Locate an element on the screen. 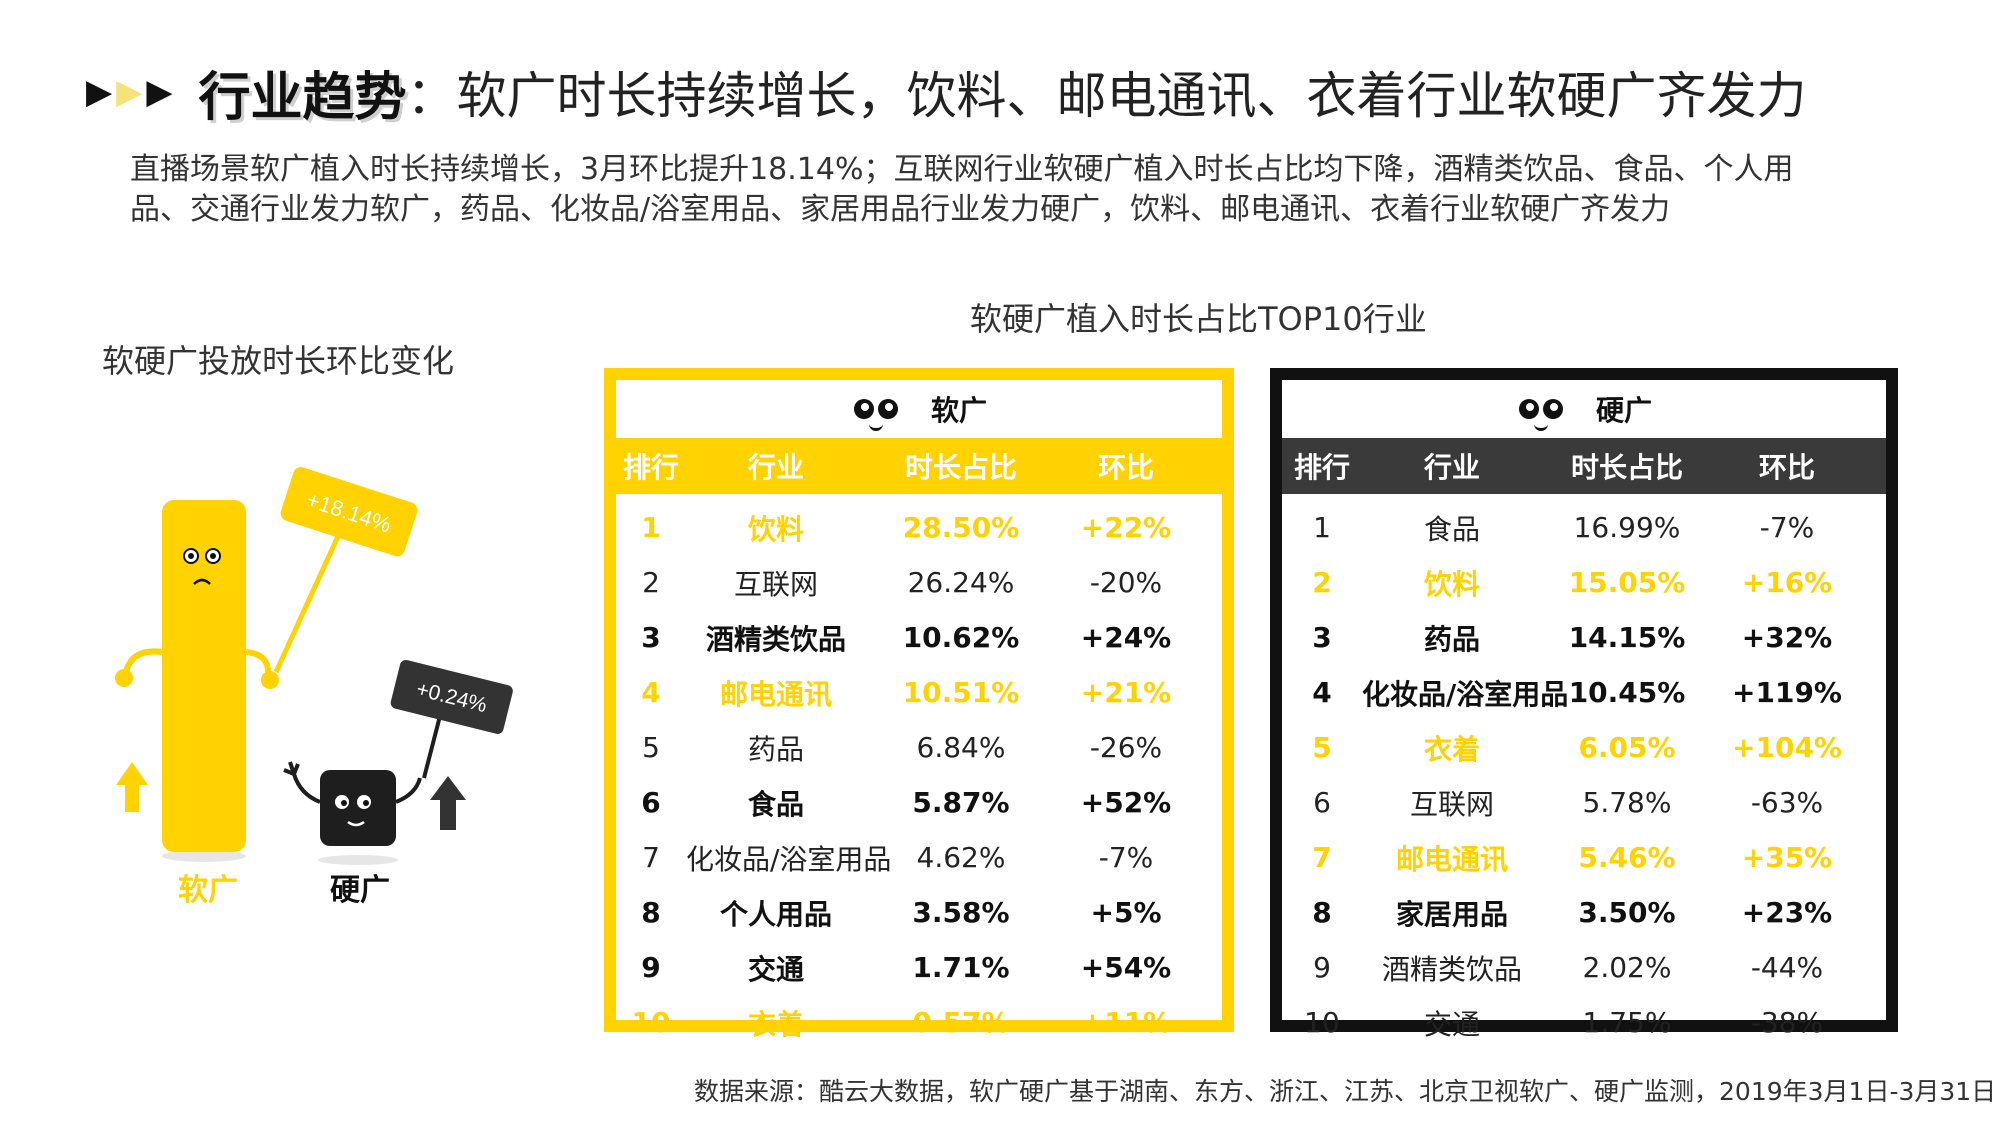  soft-hand-left is located at coordinates (124, 678).